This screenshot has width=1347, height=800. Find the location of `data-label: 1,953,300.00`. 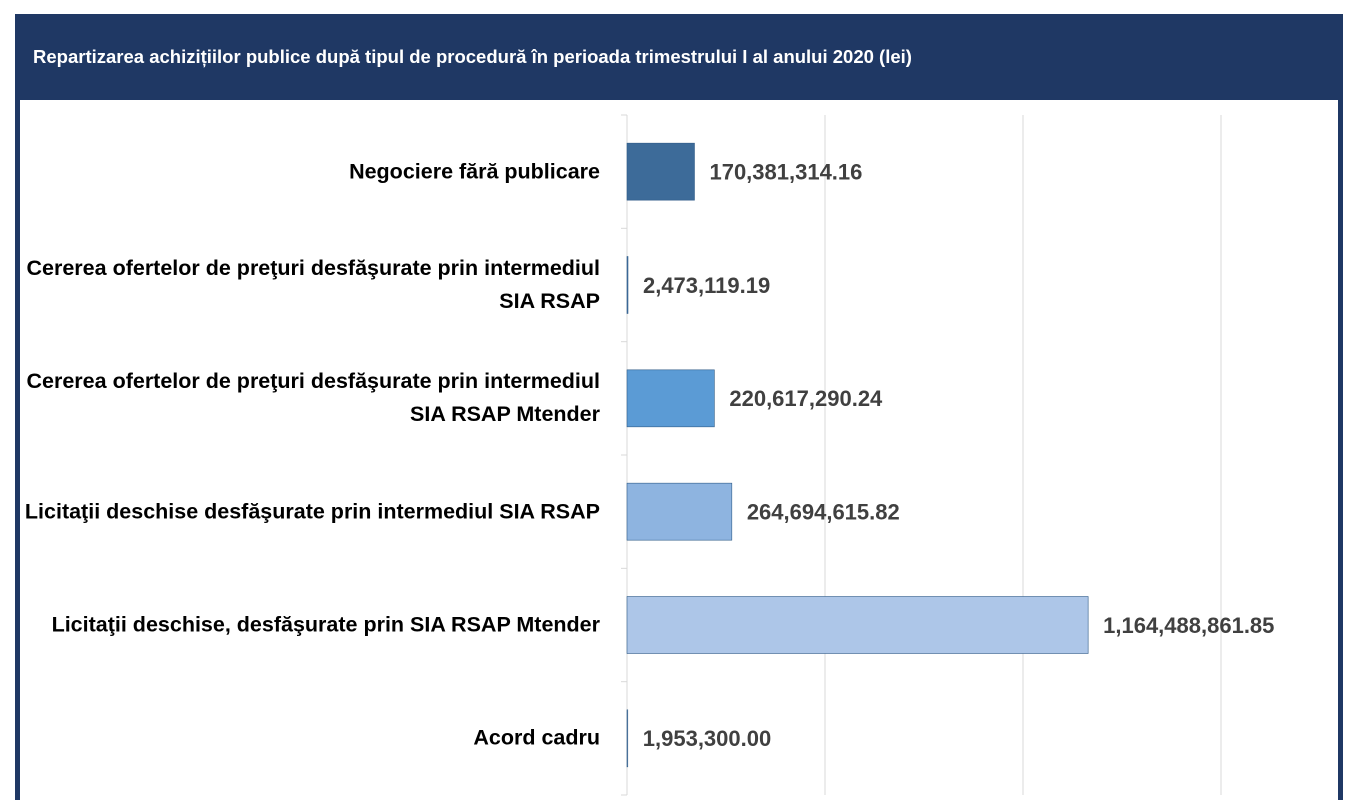

data-label: 1,953,300.00 is located at coordinates (707, 738).